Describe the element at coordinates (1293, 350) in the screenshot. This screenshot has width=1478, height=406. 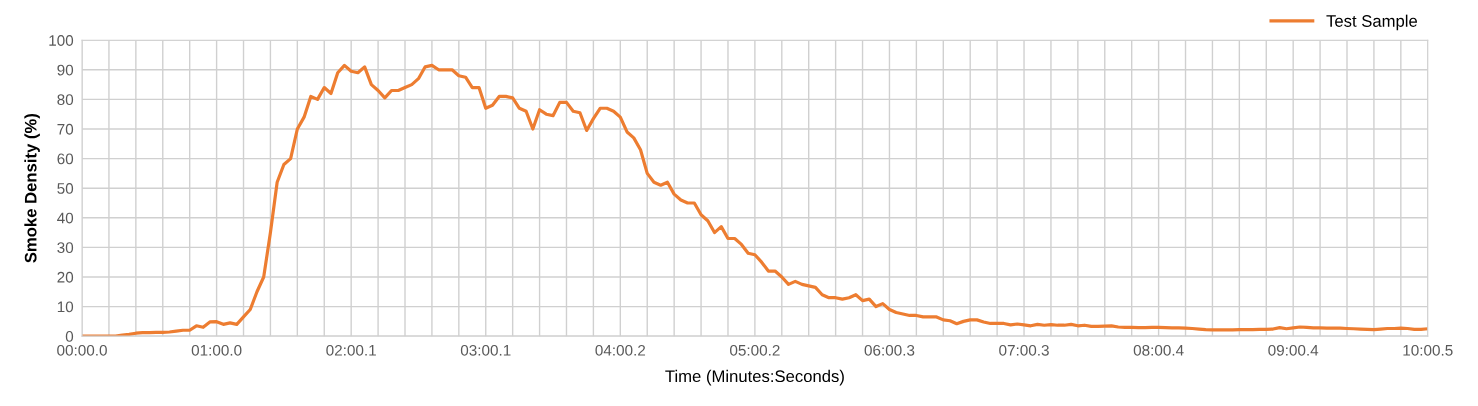
I see `x-tick-label: 09:00.4` at that location.